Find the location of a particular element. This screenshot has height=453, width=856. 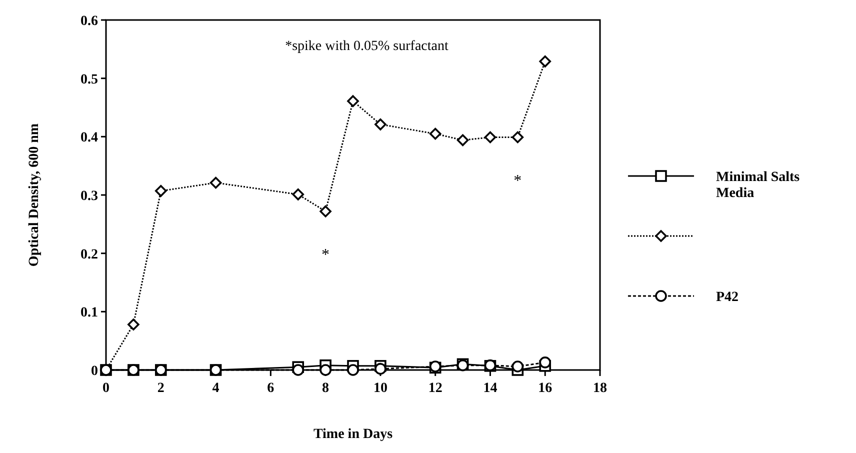

x-tick-label: 6 is located at coordinates (270, 388).